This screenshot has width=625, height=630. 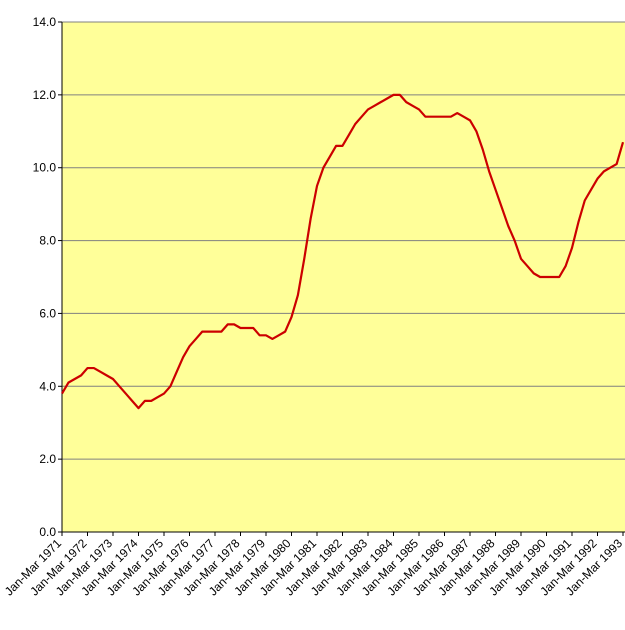 I want to click on y-tick-label: 8.0, so click(x=47, y=241).